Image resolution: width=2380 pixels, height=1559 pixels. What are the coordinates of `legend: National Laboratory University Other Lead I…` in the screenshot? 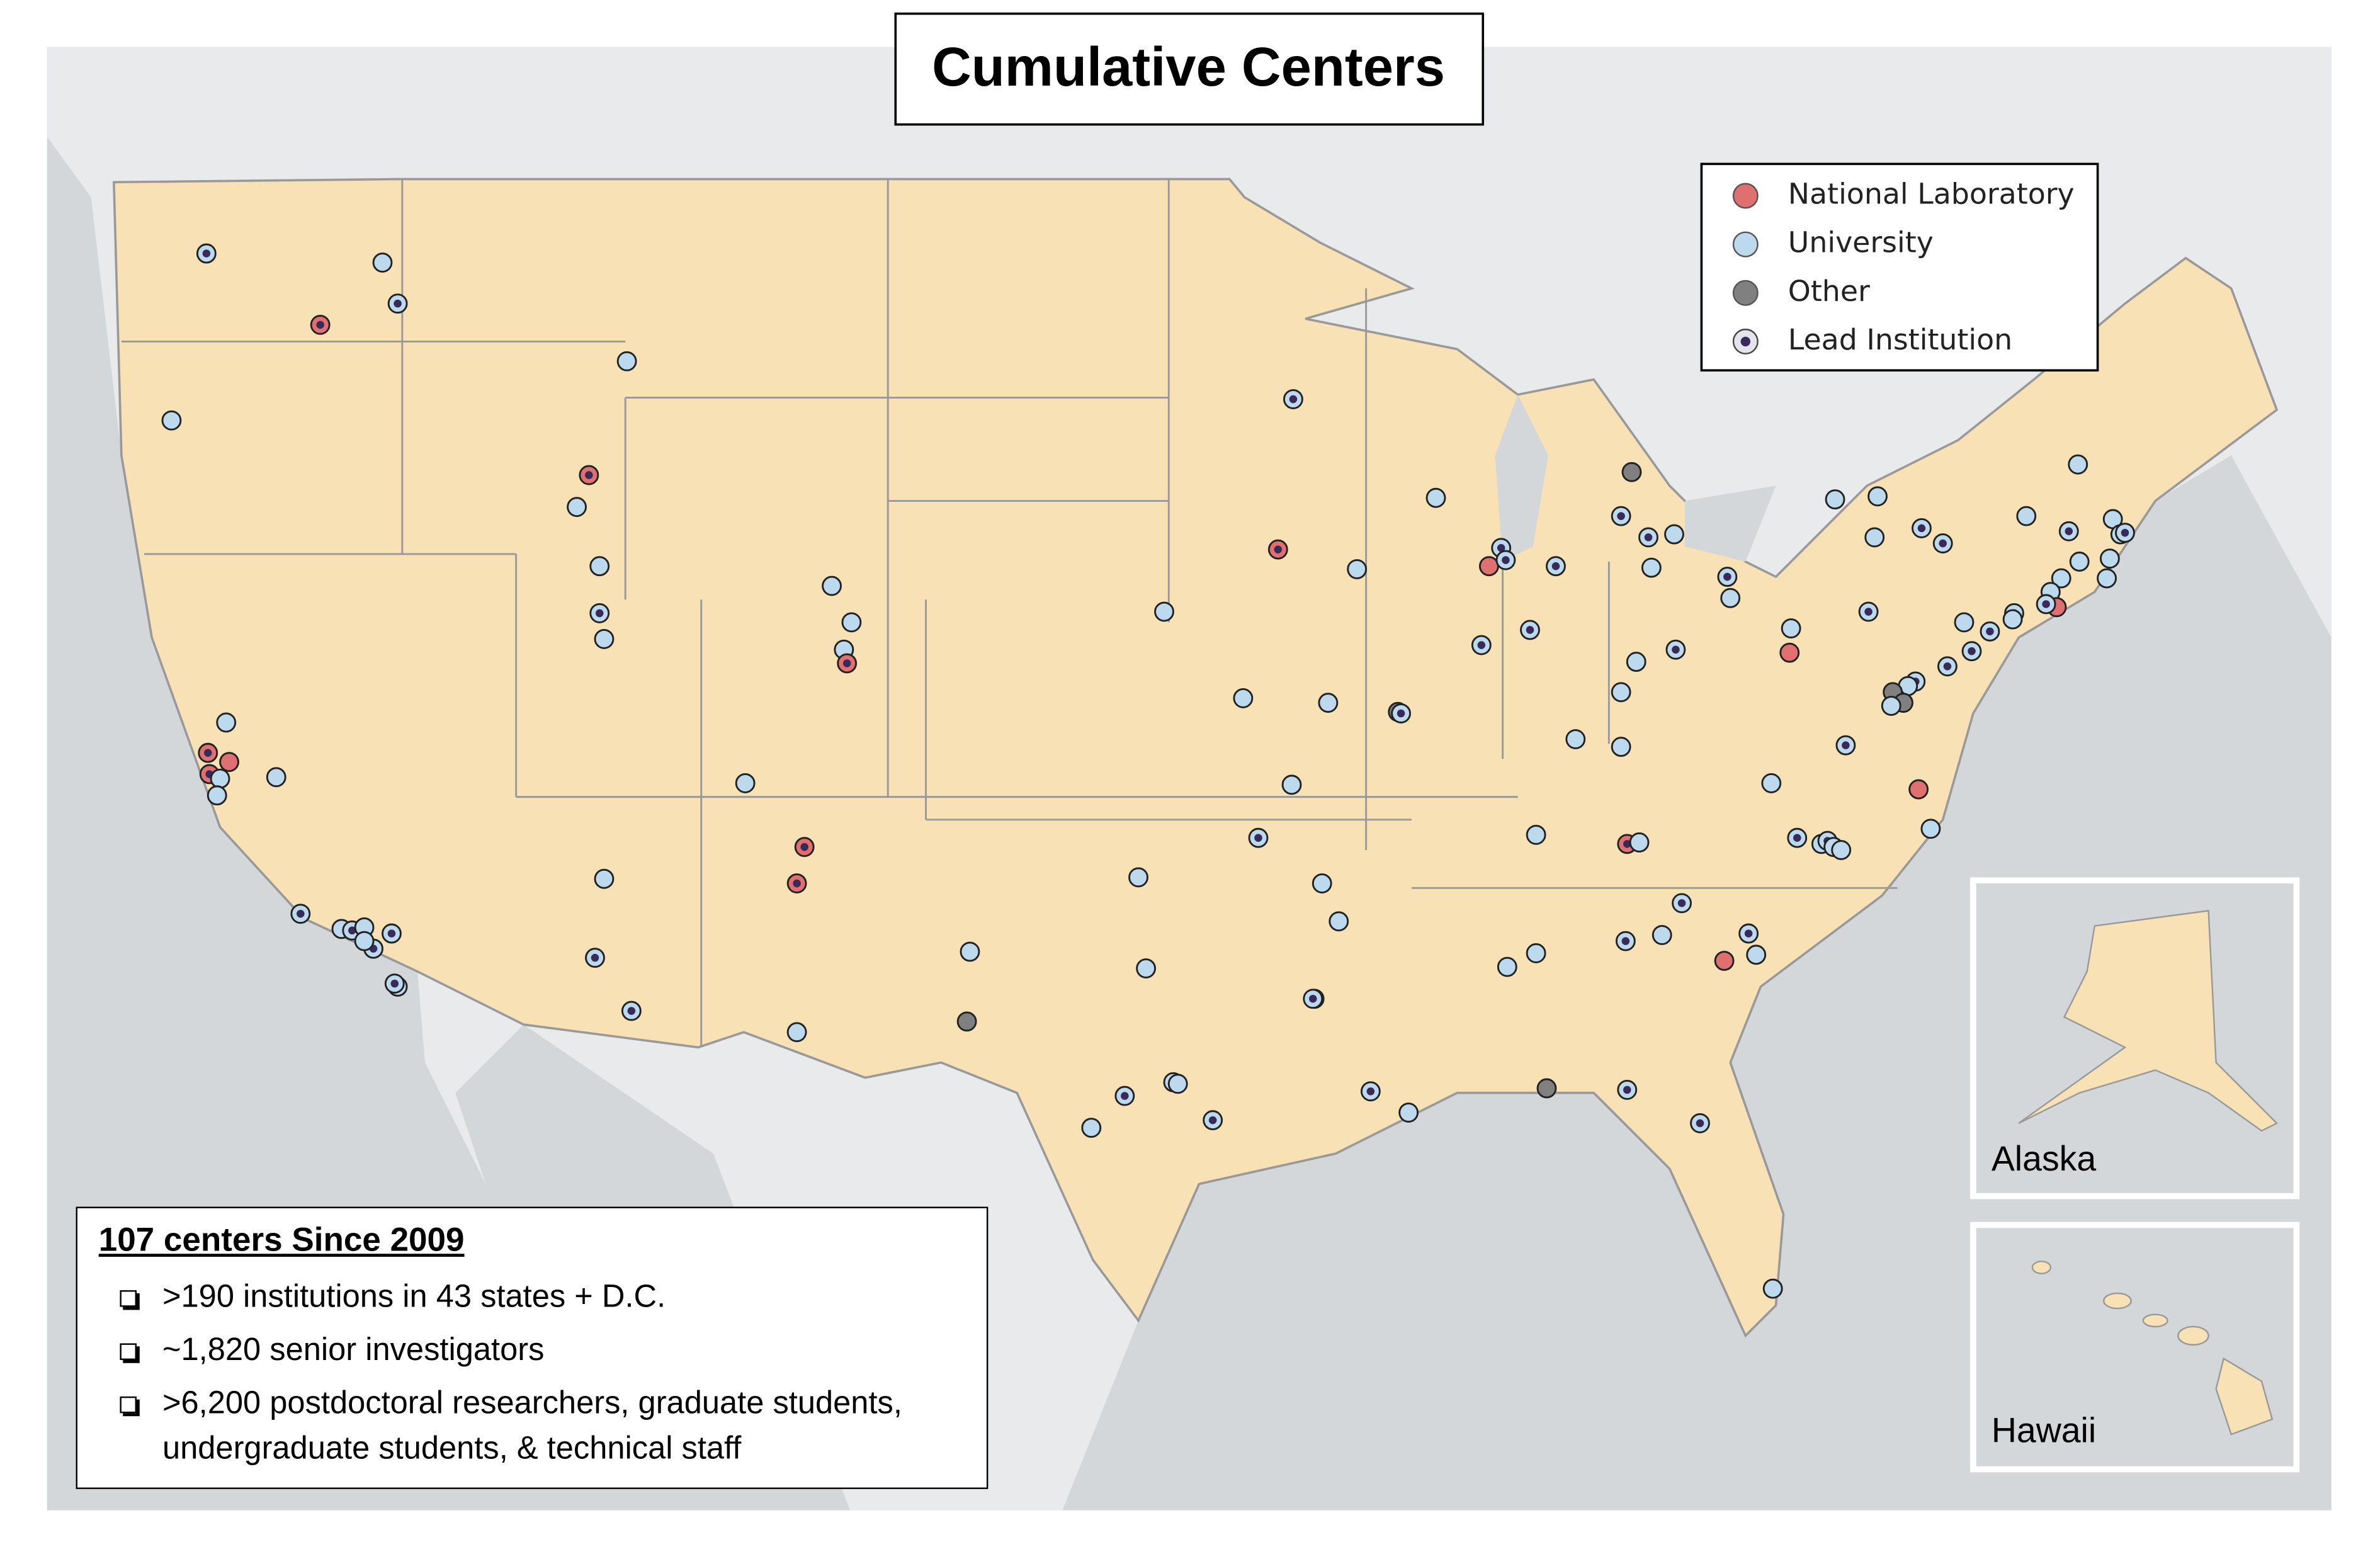 It's located at (1903, 266).